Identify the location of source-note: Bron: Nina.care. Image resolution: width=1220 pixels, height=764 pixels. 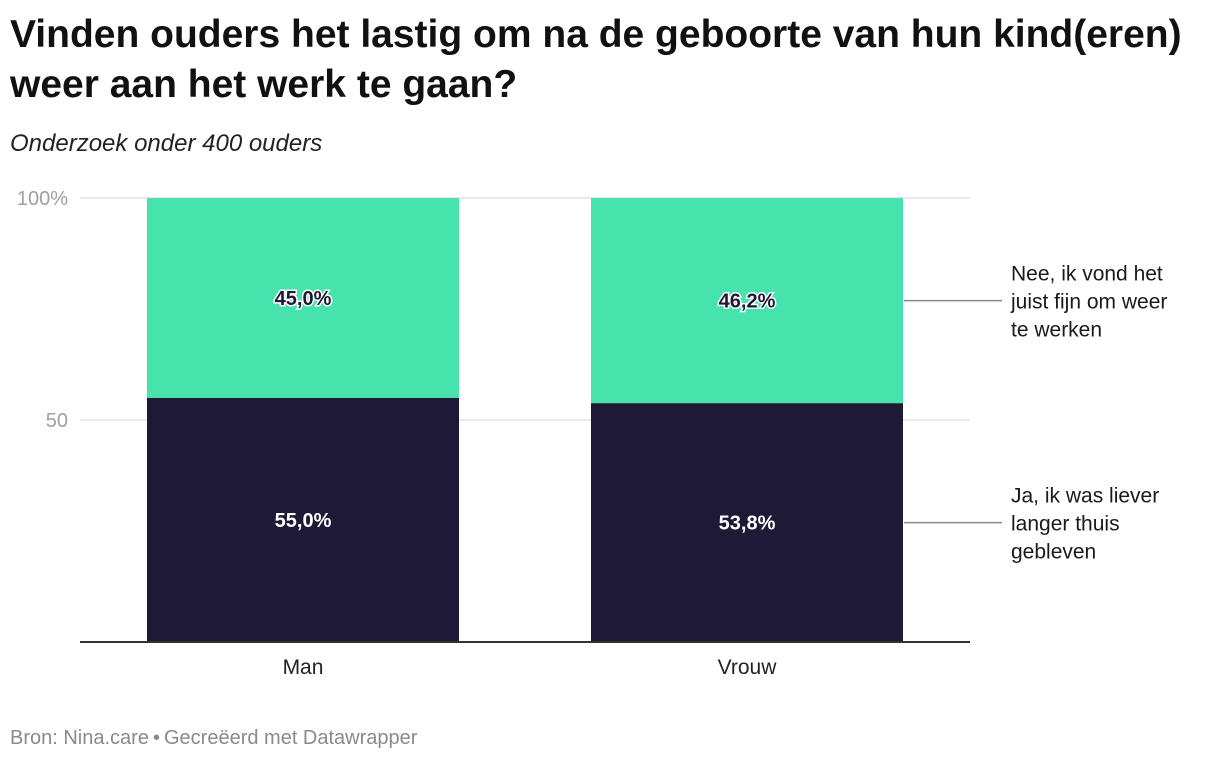
(79, 738).